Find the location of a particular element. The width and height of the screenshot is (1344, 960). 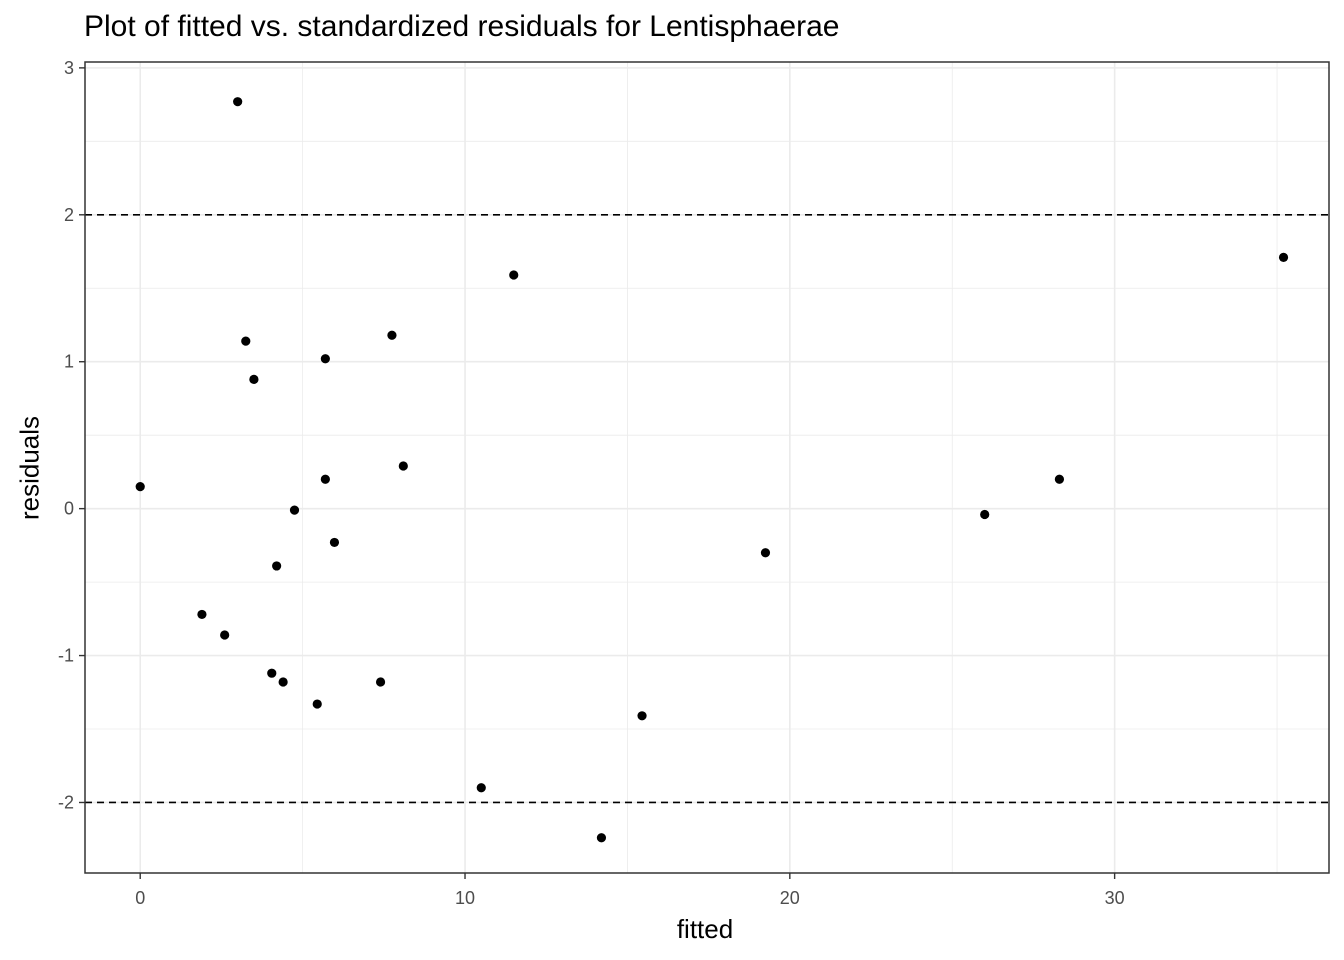

x-tick-label: 30 is located at coordinates (1115, 898).